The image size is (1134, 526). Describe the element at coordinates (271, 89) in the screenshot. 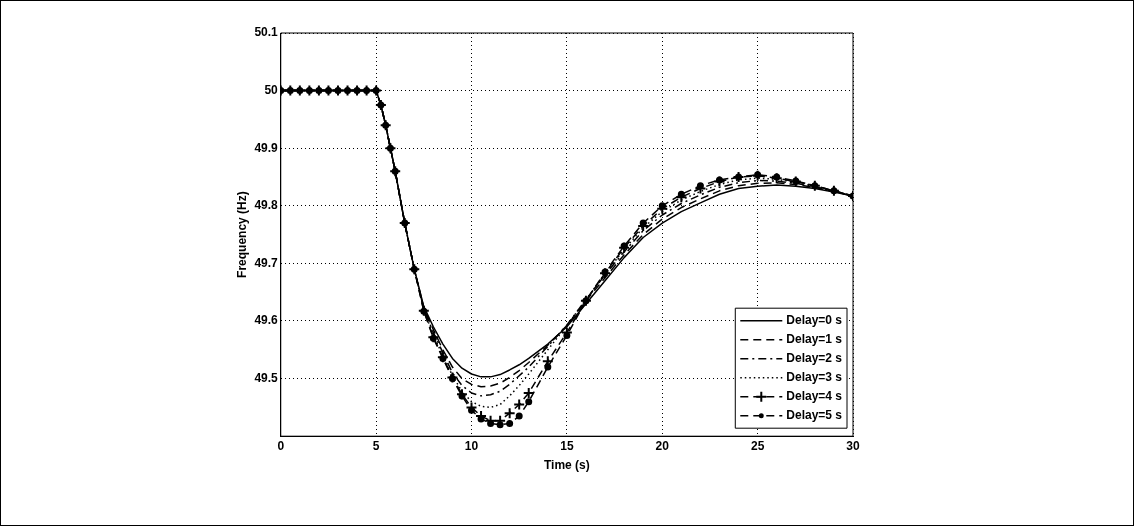

I see `y-tick-label: 50` at that location.